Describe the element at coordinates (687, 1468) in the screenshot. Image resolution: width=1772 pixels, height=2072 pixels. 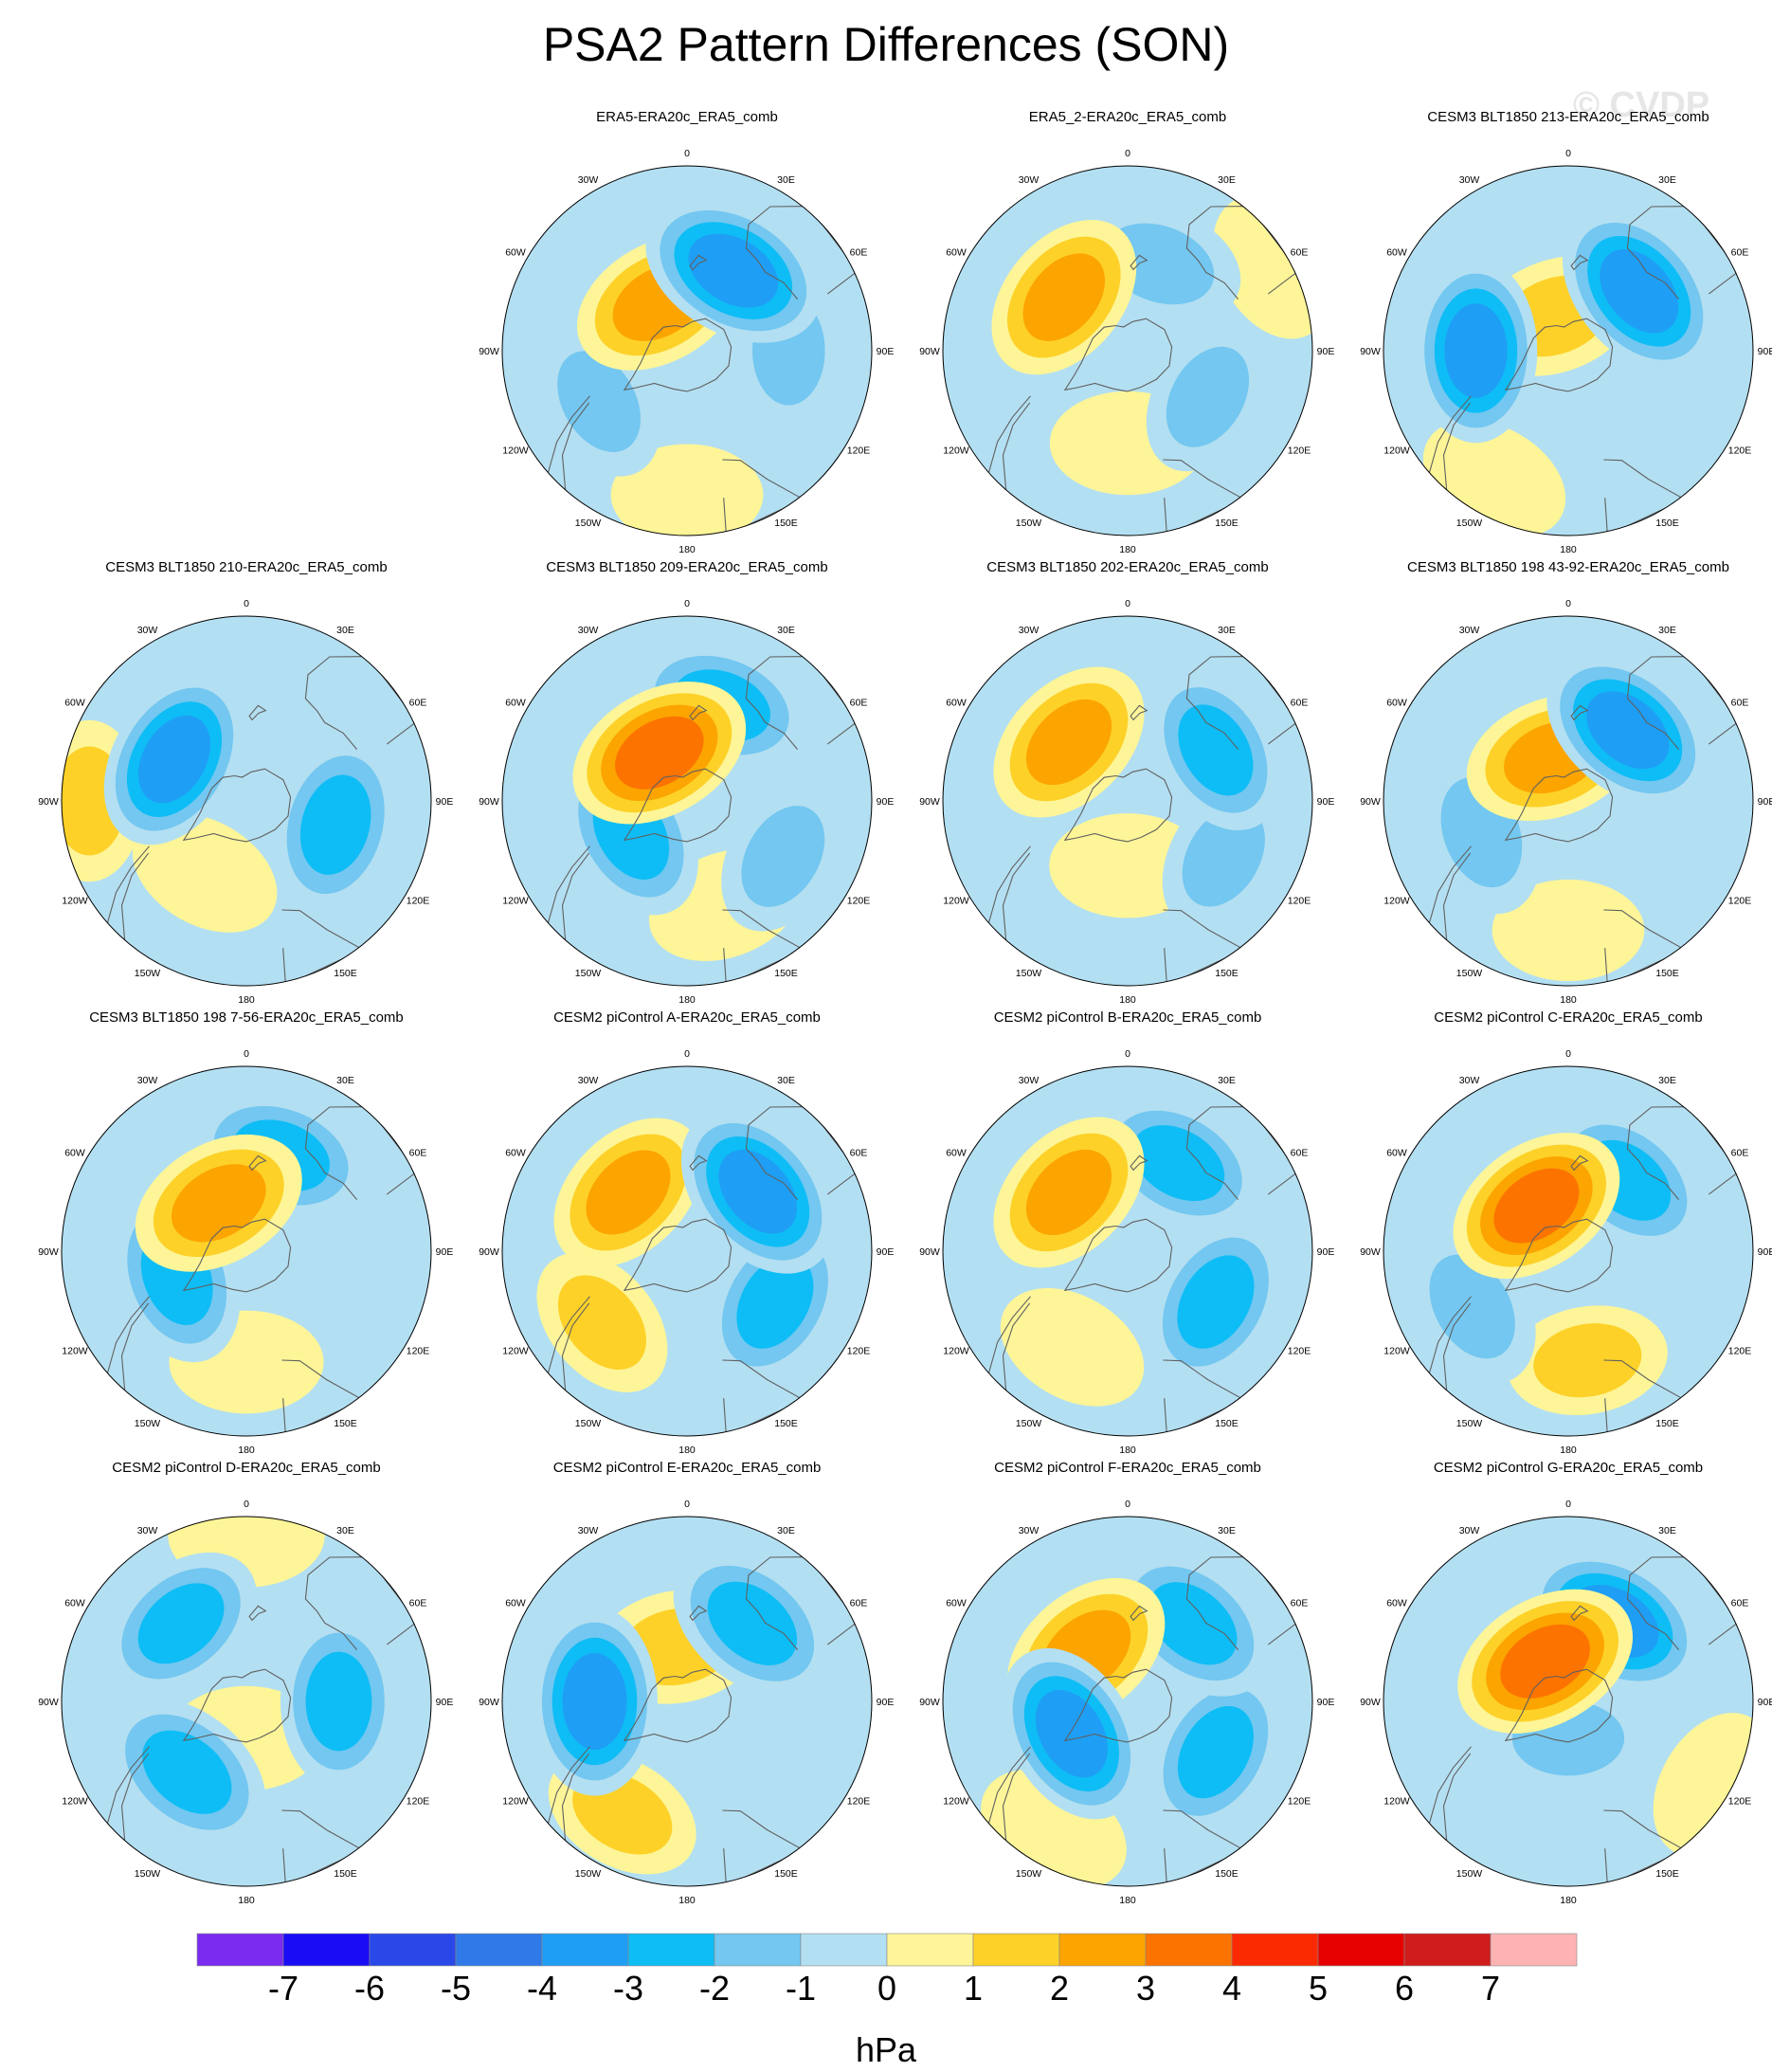
I see `panel-title: CESM2 piControl E-ERA20c_ERA5_comb` at that location.